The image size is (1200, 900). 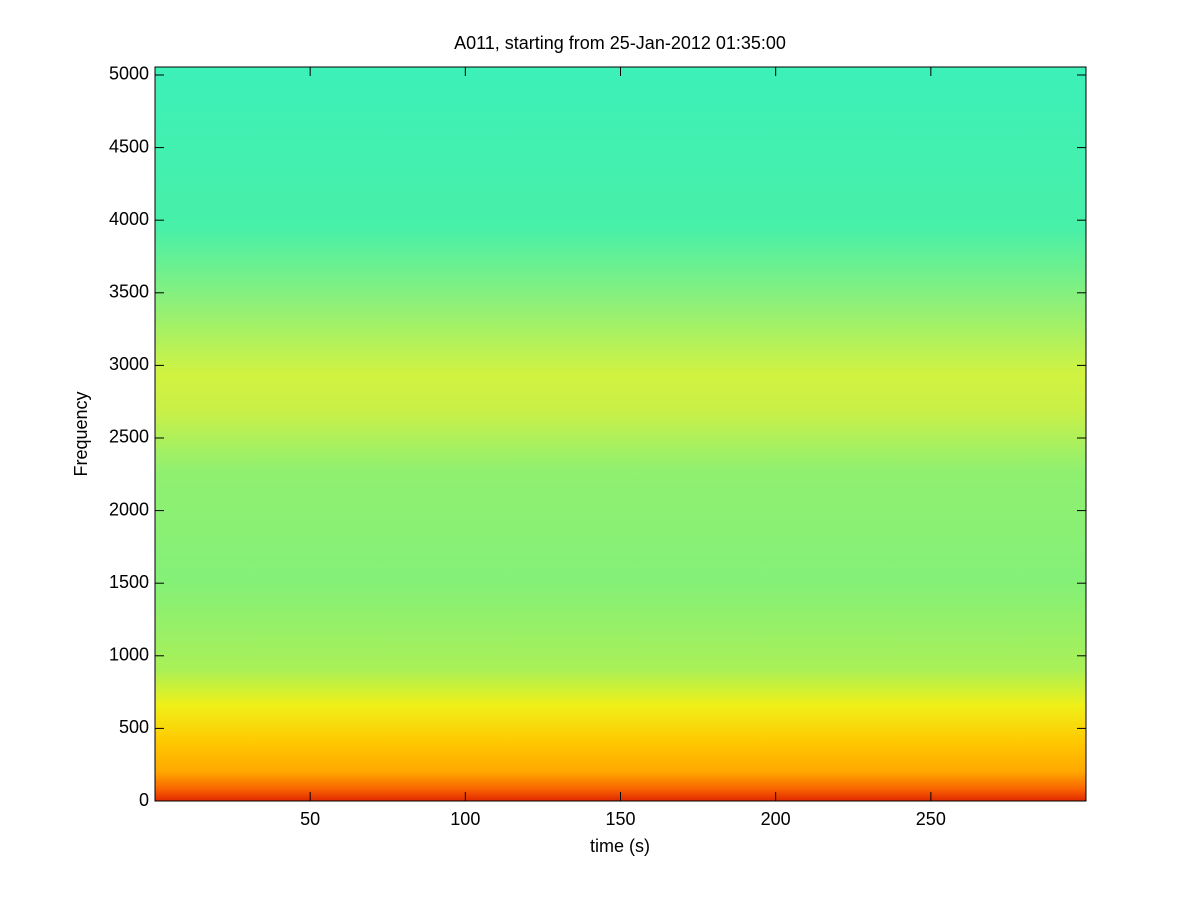 What do you see at coordinates (134, 727) in the screenshot?
I see `y-tick-label: 500` at bounding box center [134, 727].